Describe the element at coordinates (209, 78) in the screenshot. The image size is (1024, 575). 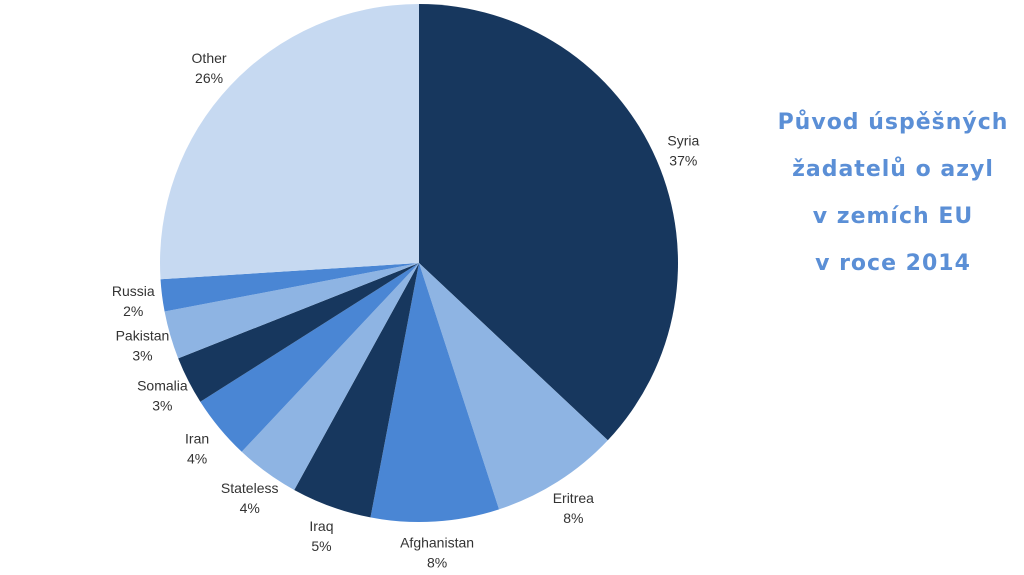
I see `slice-value: 26%` at that location.